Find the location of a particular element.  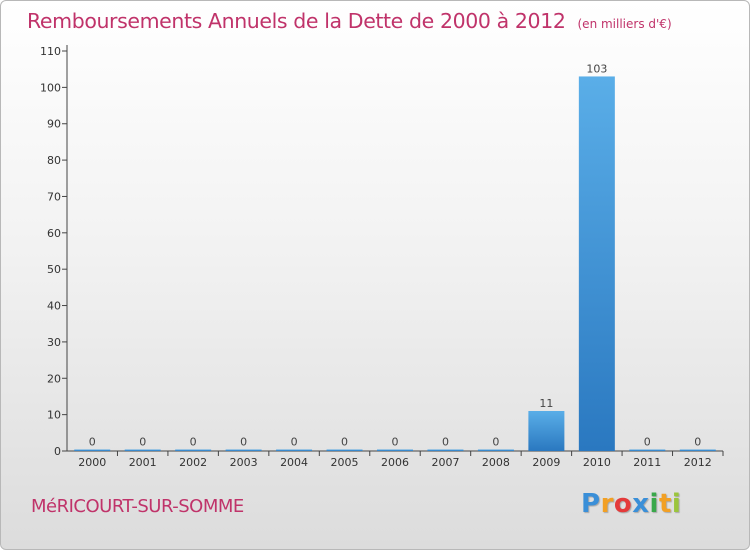

proxiti-logo: Proxiti is located at coordinates (631, 504).